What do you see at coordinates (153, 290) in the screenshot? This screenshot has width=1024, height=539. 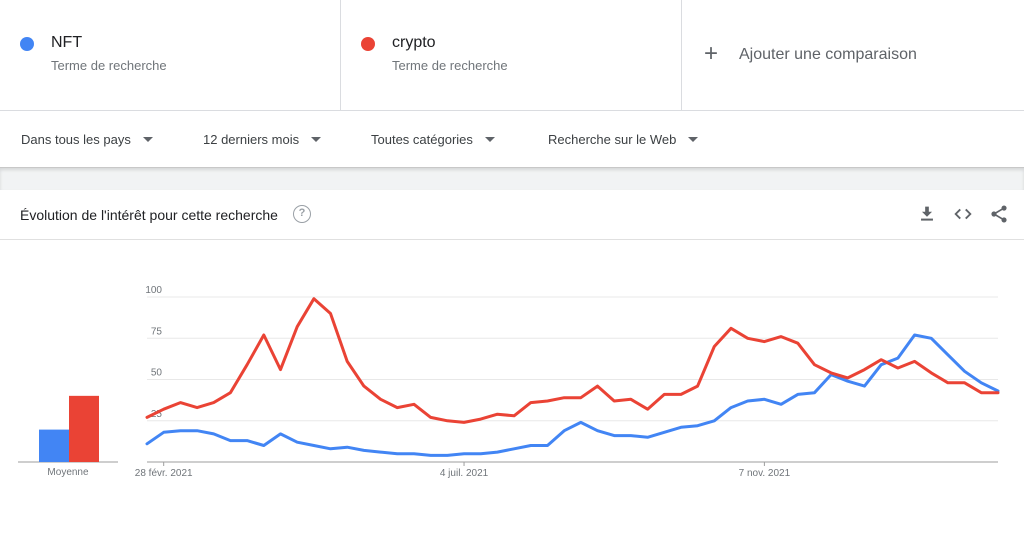 I see `y-tick-label: 100` at bounding box center [153, 290].